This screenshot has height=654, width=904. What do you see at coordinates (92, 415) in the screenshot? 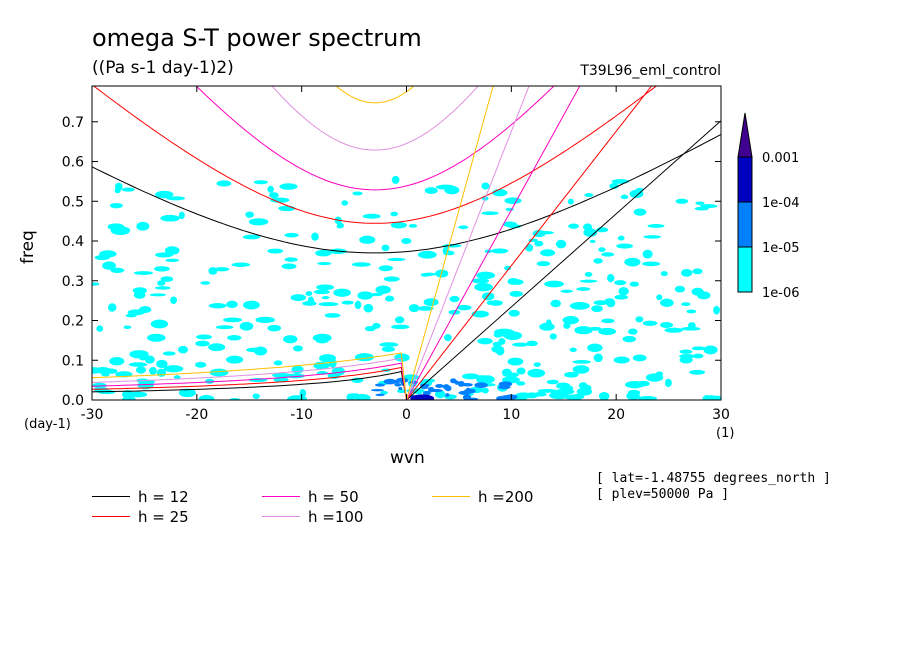
I see `x-tick-label: -30` at bounding box center [92, 415].